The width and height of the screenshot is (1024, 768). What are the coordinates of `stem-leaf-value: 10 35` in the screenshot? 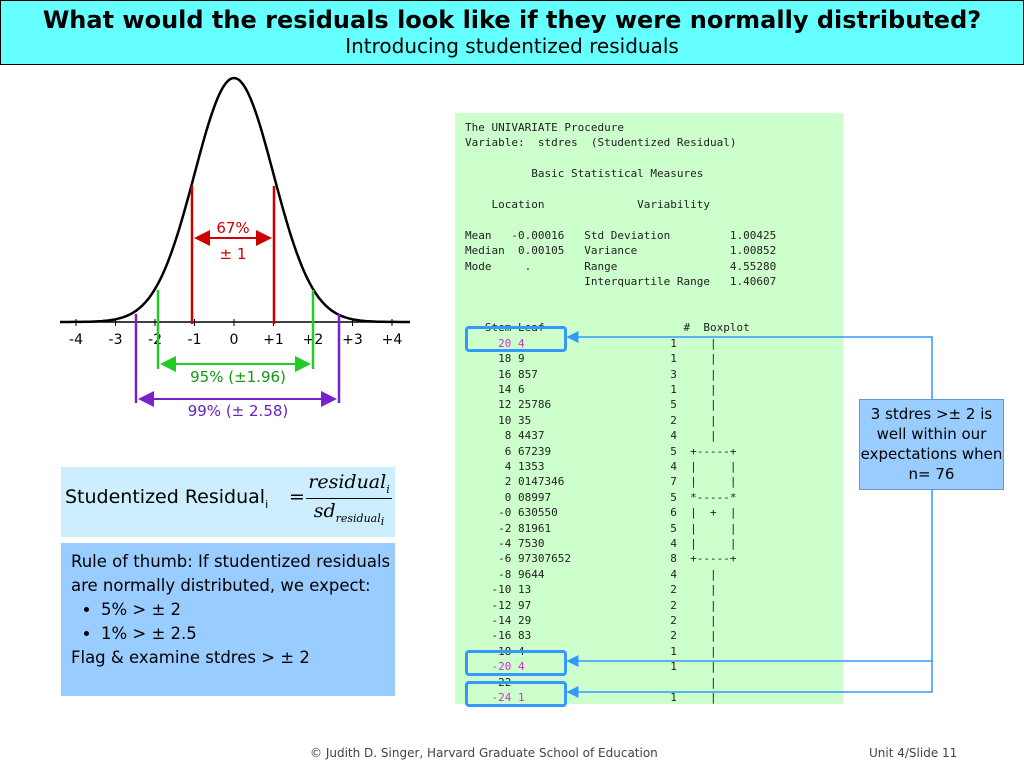 It's located at (498, 420).